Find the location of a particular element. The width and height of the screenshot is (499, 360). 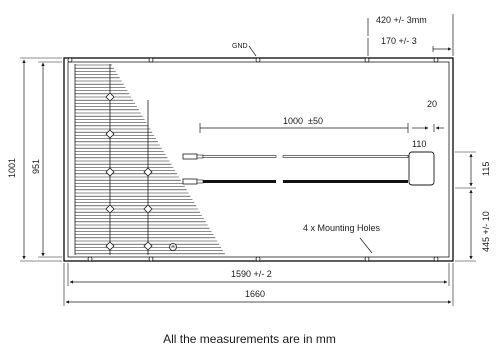

ground-symbol is located at coordinates (173, 247).